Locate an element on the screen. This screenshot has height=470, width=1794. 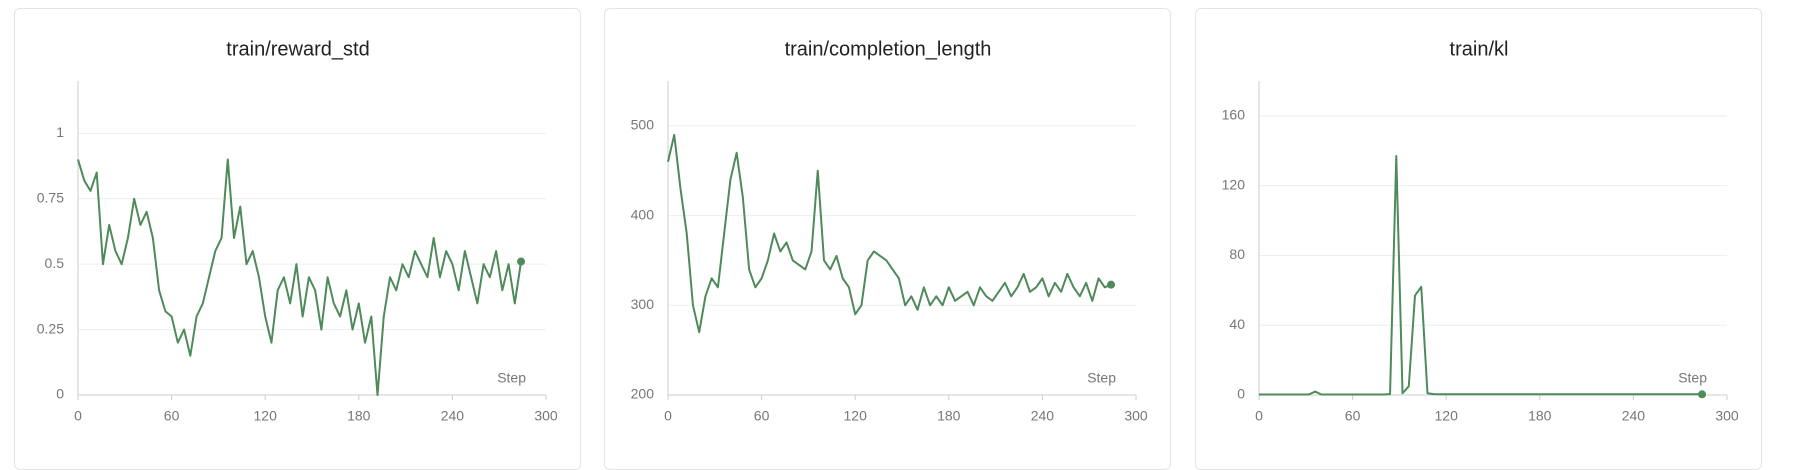
y-tick-label: 160 is located at coordinates (1234, 115).